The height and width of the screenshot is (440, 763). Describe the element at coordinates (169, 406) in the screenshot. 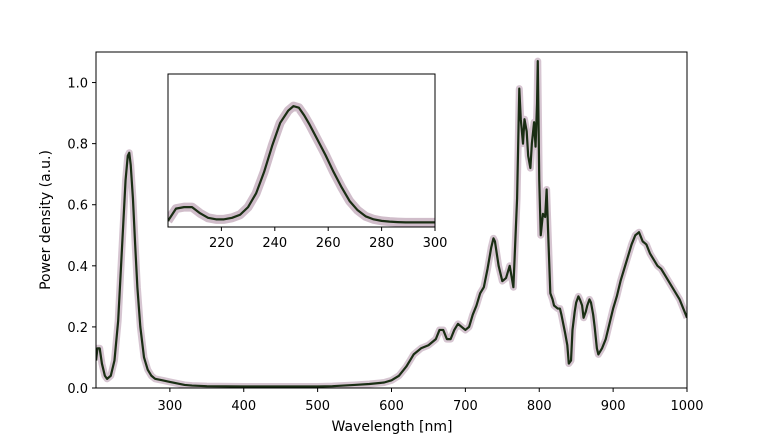

I see `x-tick-label: 300` at that location.